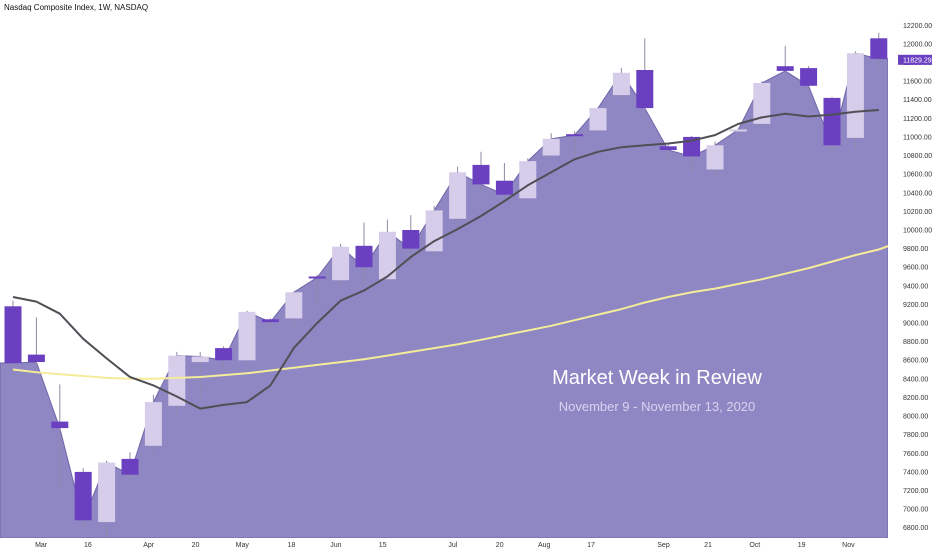 The image size is (932, 550). I want to click on x-tick-label: Mar, so click(41, 545).